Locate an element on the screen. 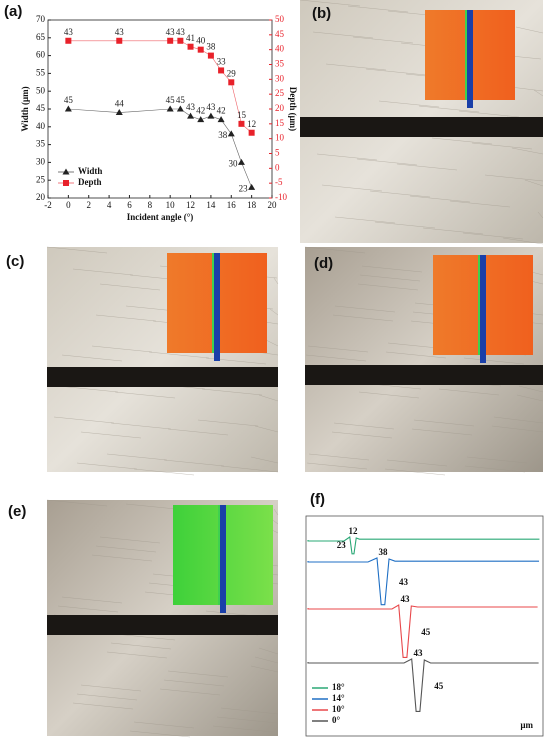  x-tick-label: 20 is located at coordinates (273, 205).